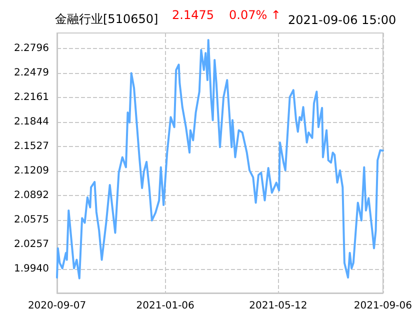 The width and height of the screenshot is (415, 330). What do you see at coordinates (106, 19) in the screenshot?
I see `chart-title: 金融行业[510650]` at bounding box center [106, 19].